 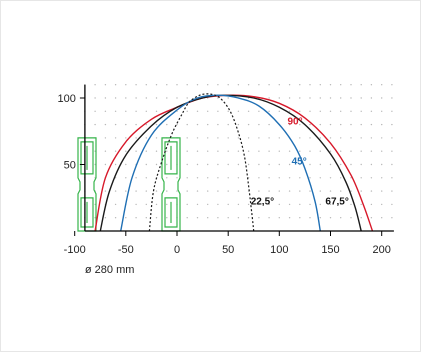 I want to click on series-label: 67,5°, so click(x=336, y=201).